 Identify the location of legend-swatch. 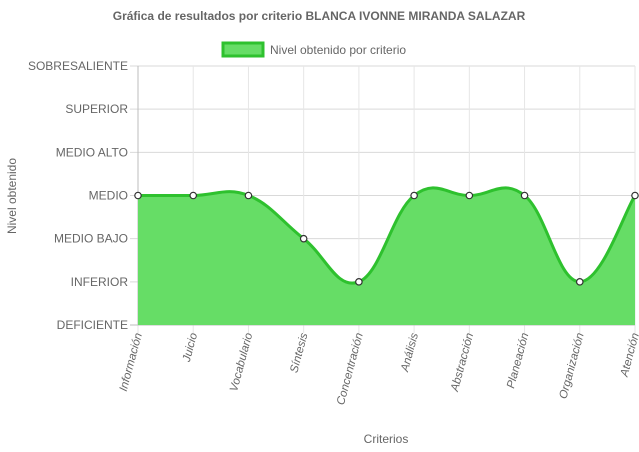
(243, 49).